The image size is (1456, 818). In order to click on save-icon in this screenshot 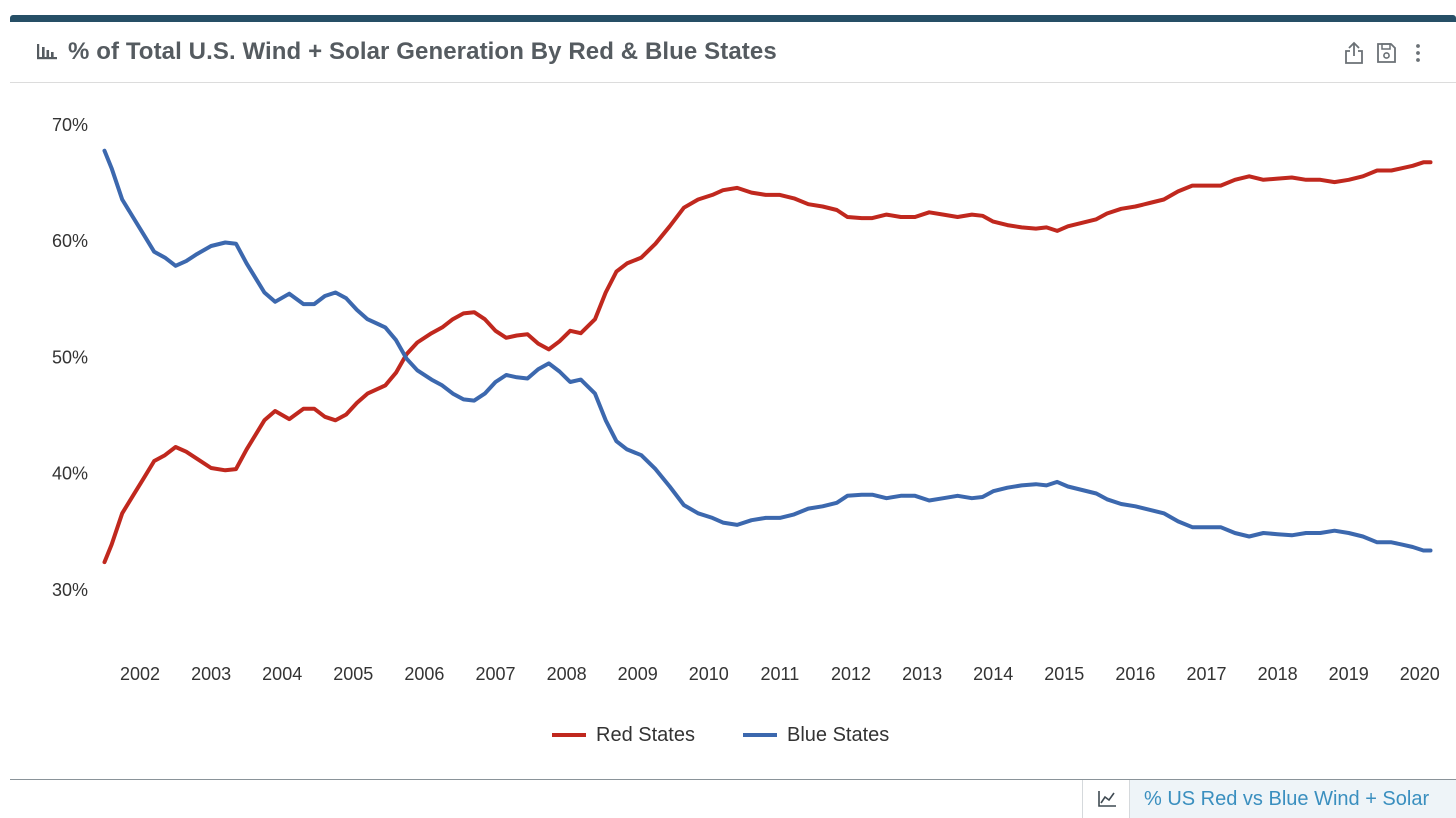, I will do `click(1386, 53)`.